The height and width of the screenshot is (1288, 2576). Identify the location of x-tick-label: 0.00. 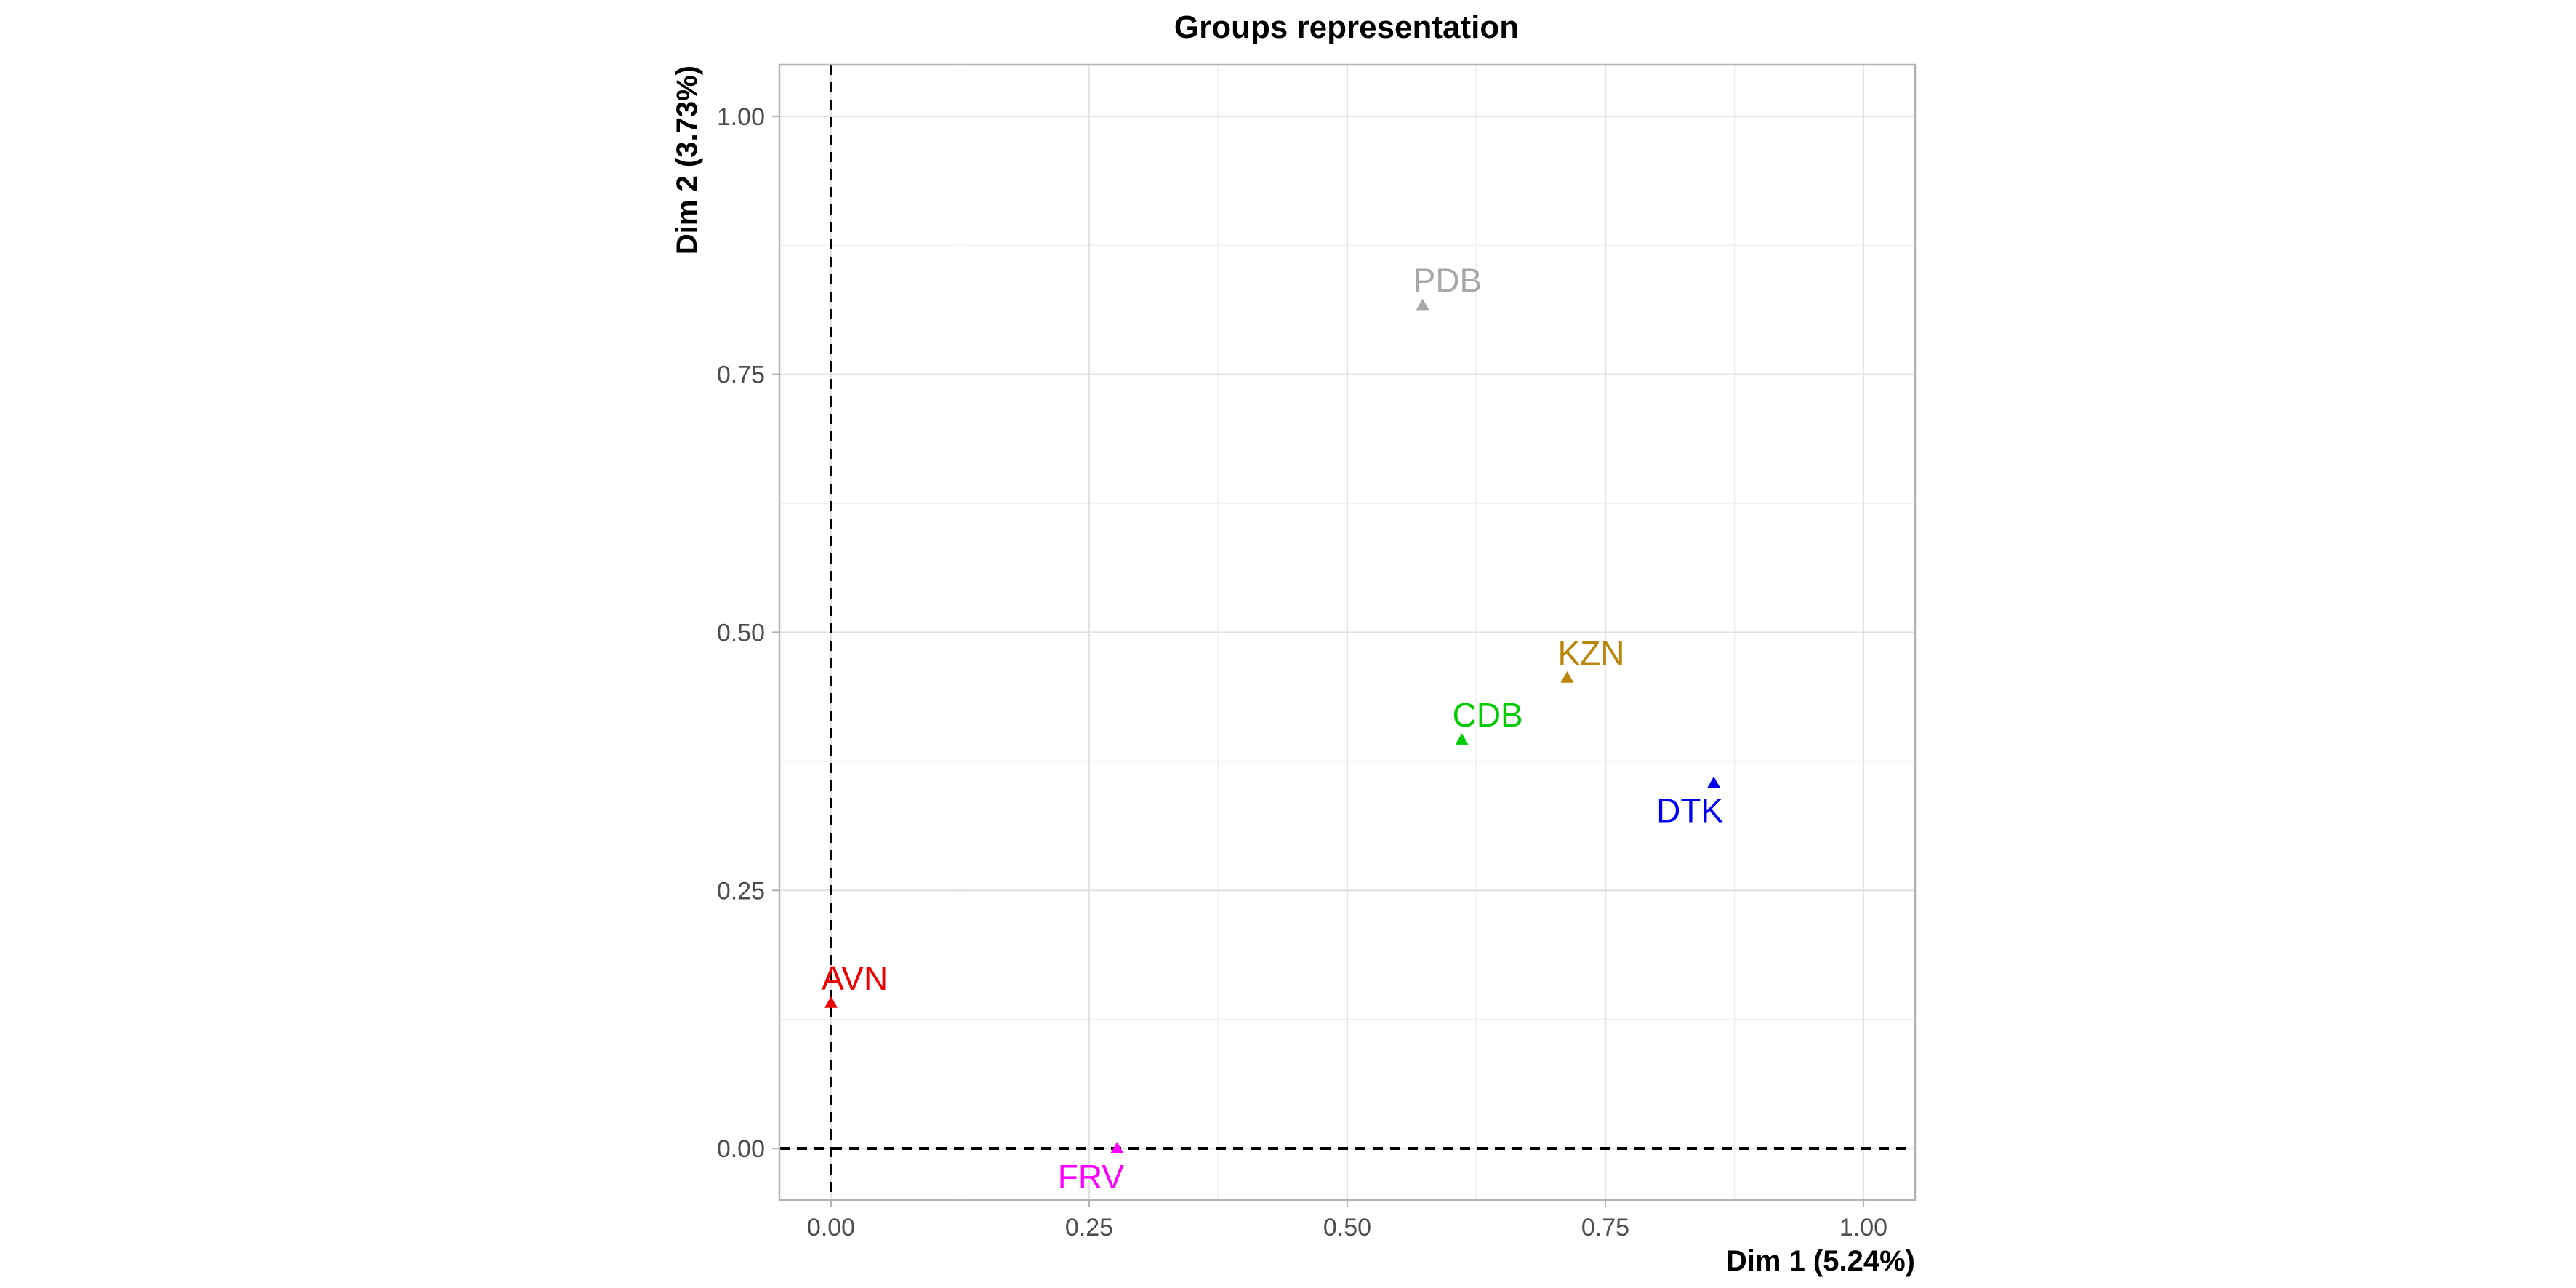
(831, 1227).